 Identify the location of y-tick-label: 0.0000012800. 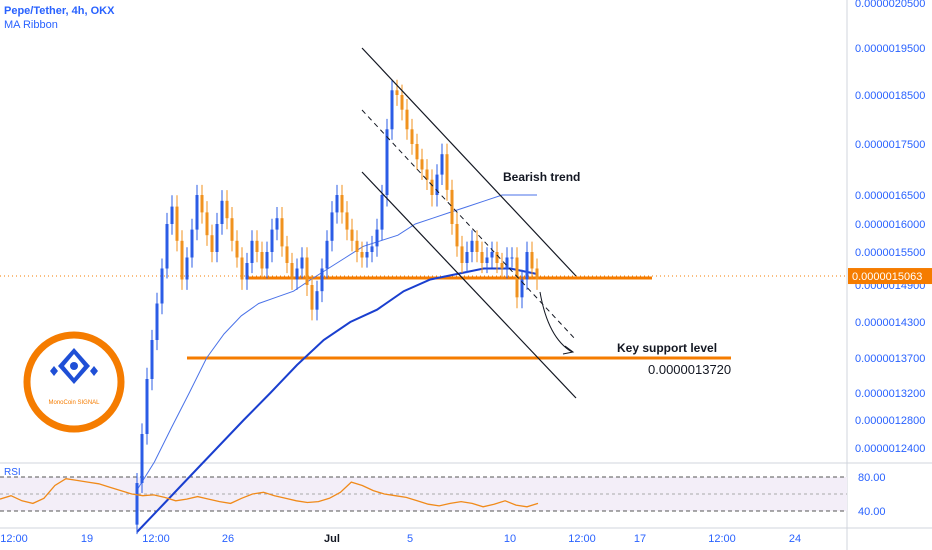
(890, 421).